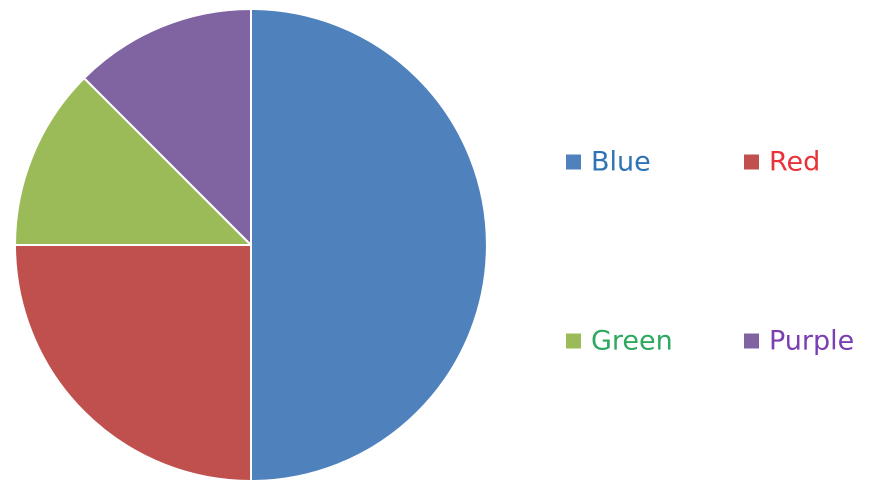 The image size is (875, 487). Describe the element at coordinates (632, 341) in the screenshot. I see `legend-label-green: Green` at that location.